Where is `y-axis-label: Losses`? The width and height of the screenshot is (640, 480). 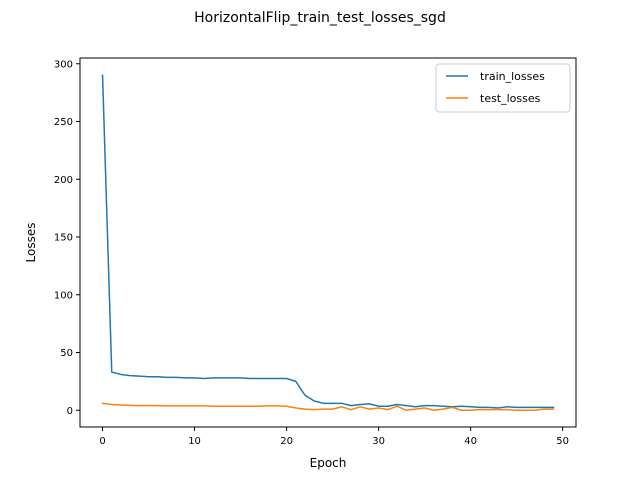 y-axis-label: Losses is located at coordinates (31, 243).